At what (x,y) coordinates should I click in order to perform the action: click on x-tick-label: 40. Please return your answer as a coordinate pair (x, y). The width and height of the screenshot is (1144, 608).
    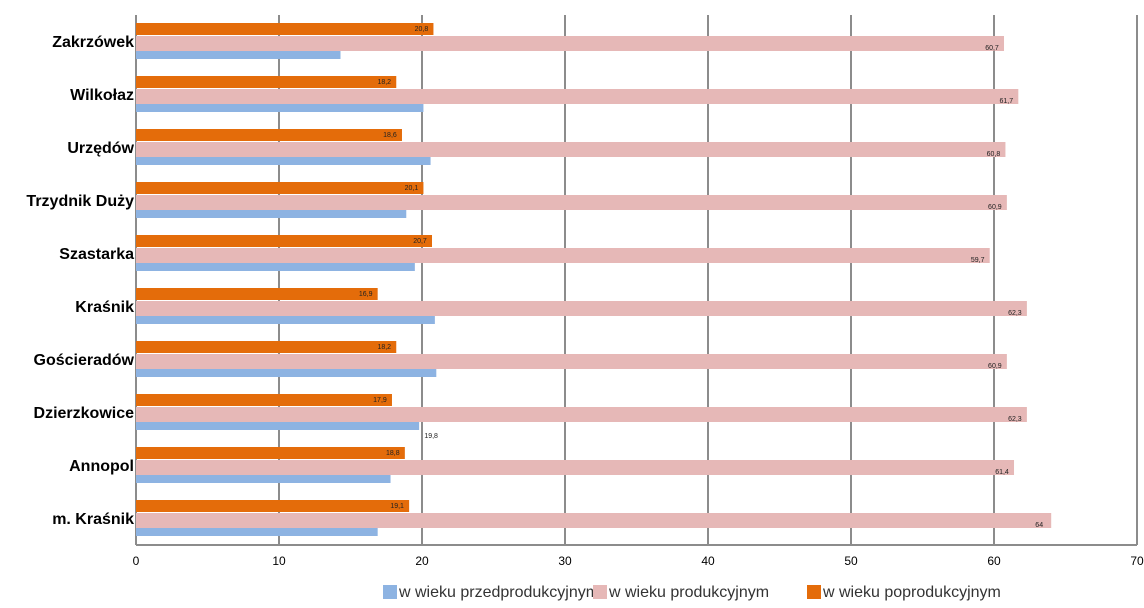
    Looking at the image, I should click on (708, 561).